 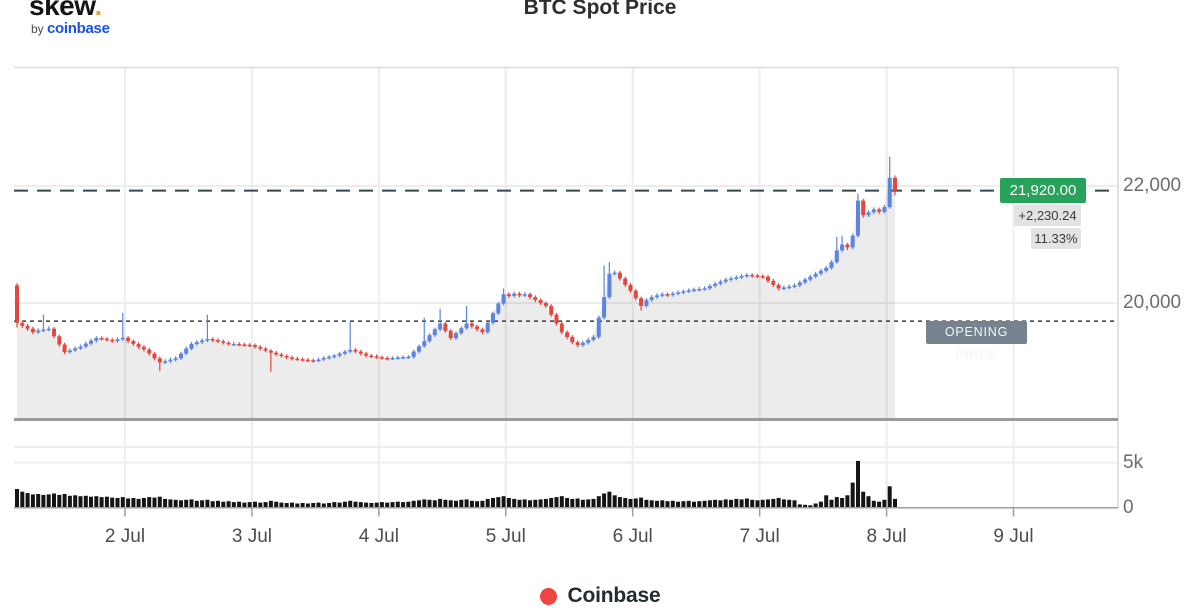 I want to click on x-axis-label: 7 Jul, so click(x=759, y=536).